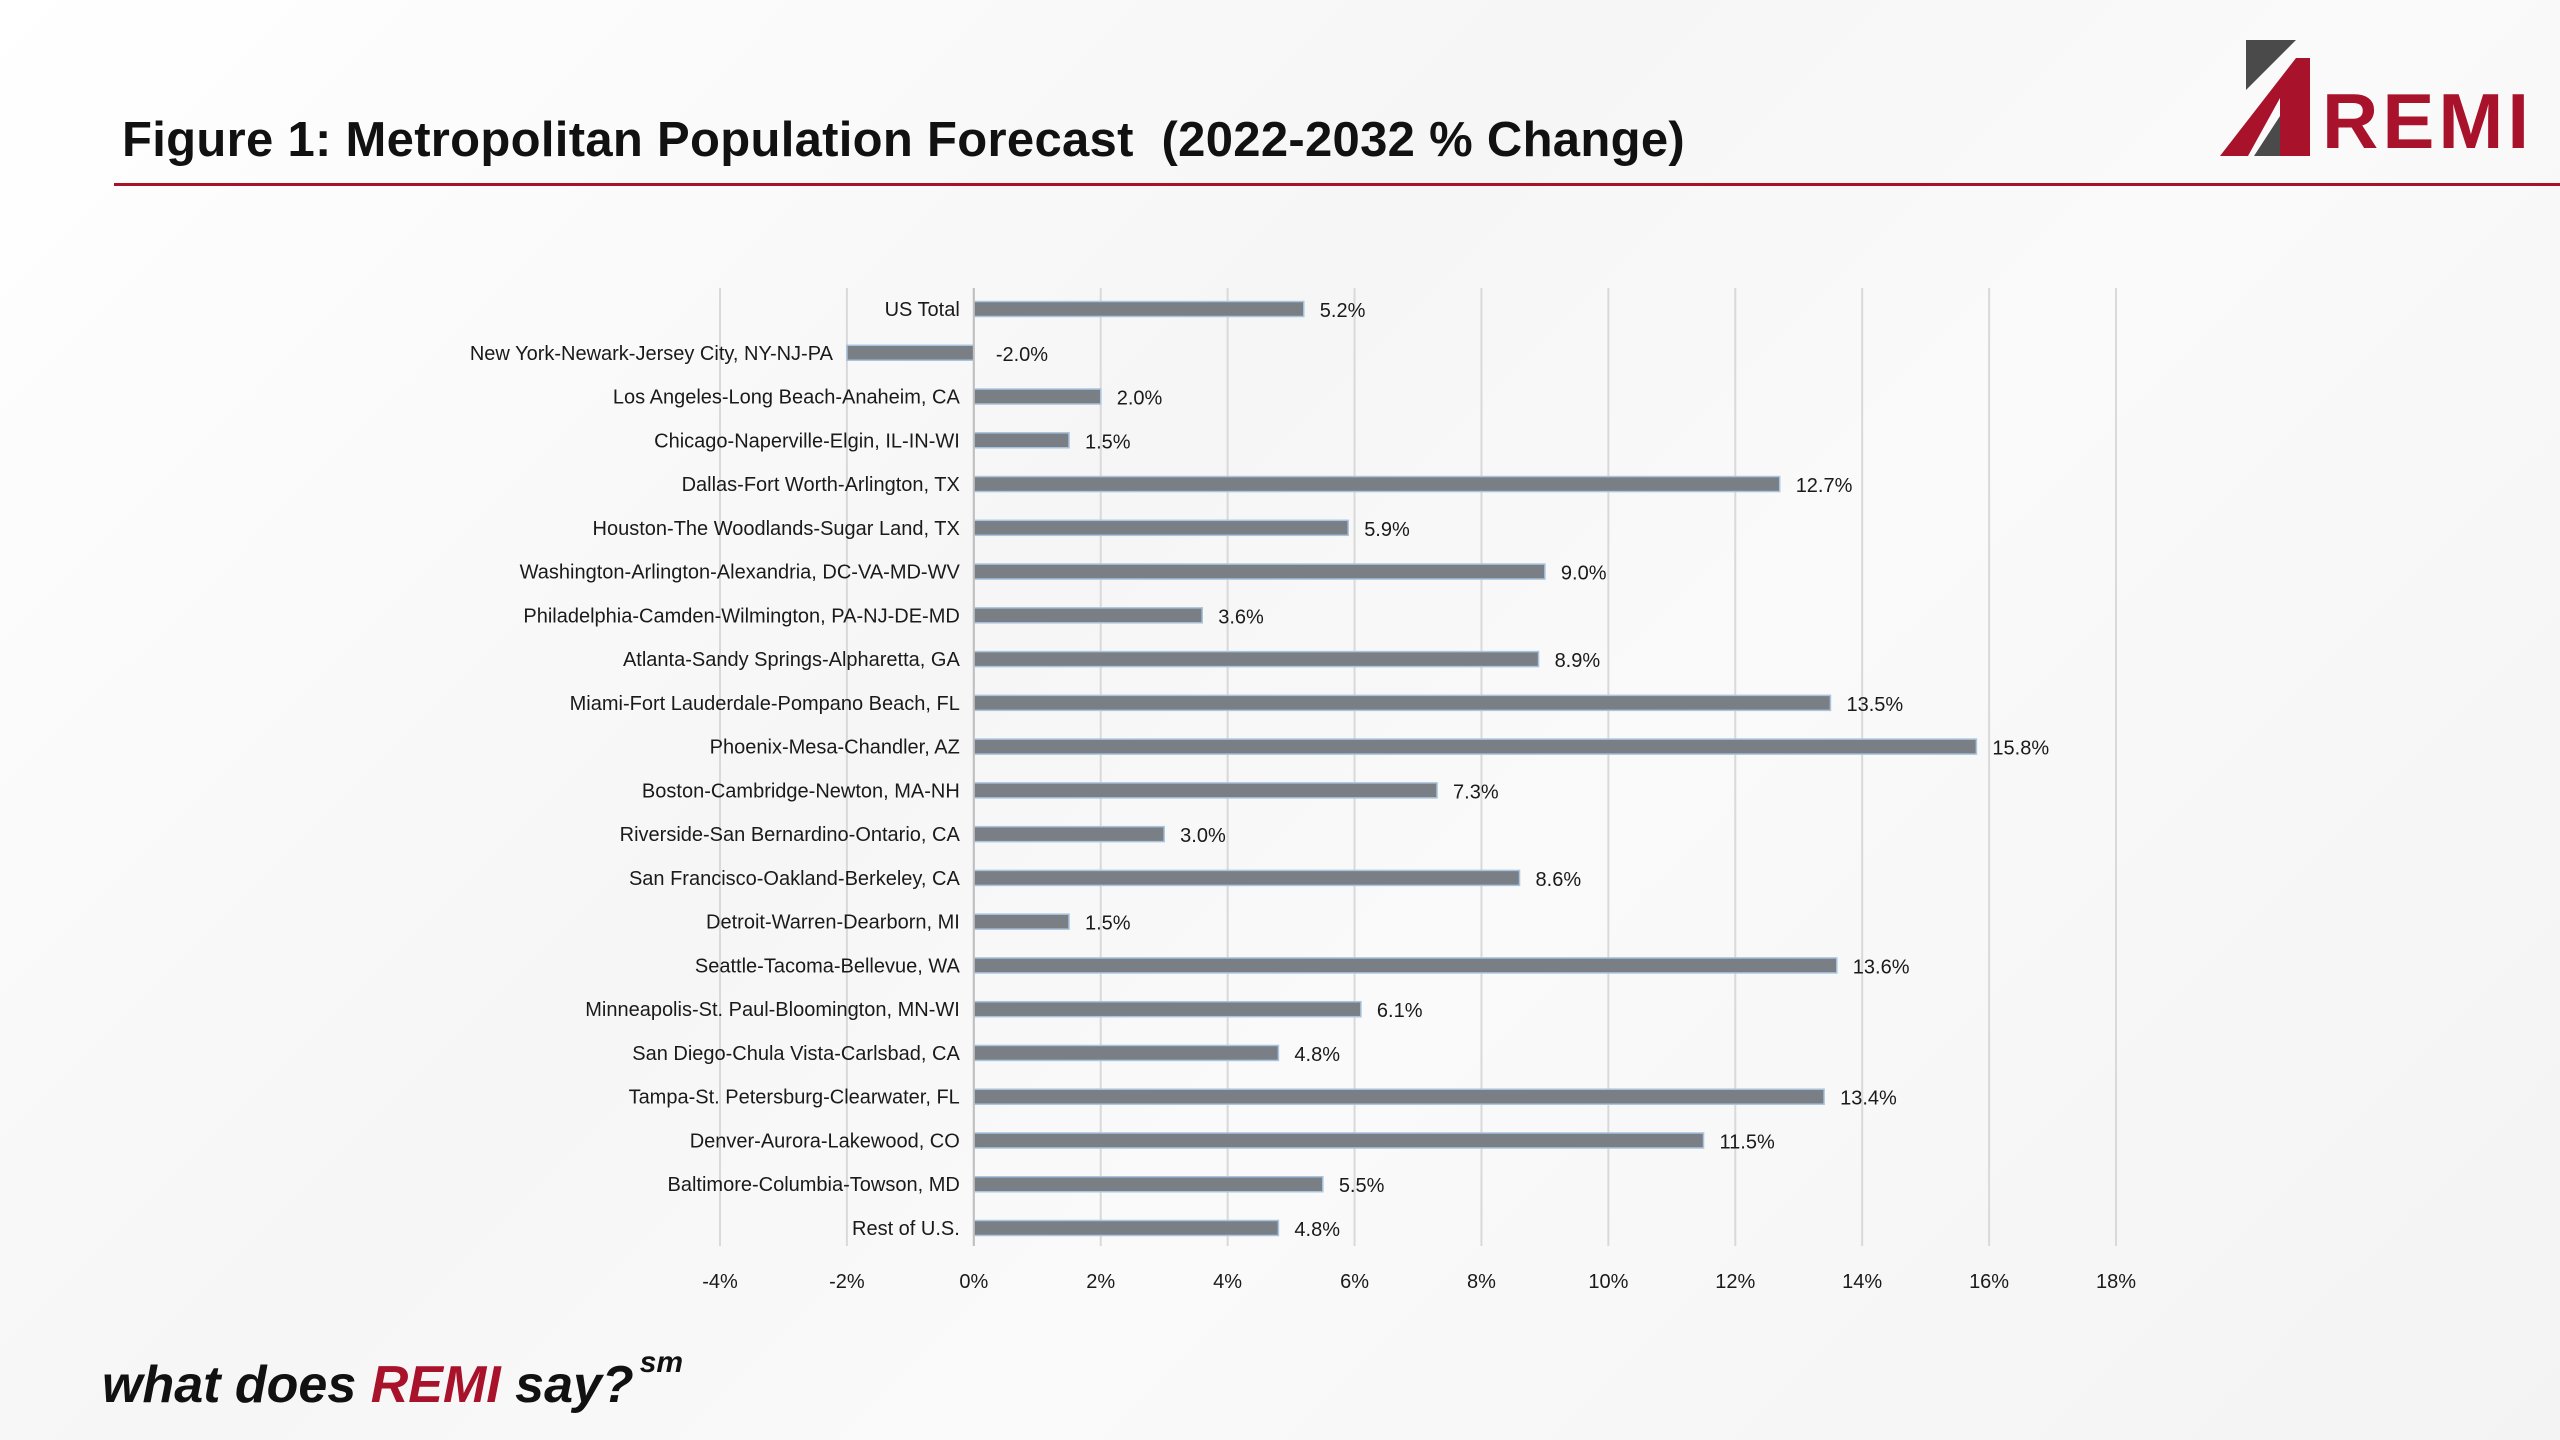 This screenshot has width=2560, height=1440. Describe the element at coordinates (776, 529) in the screenshot. I see `category-label: Houston-The Woodlands-Sugar Land, TX` at that location.